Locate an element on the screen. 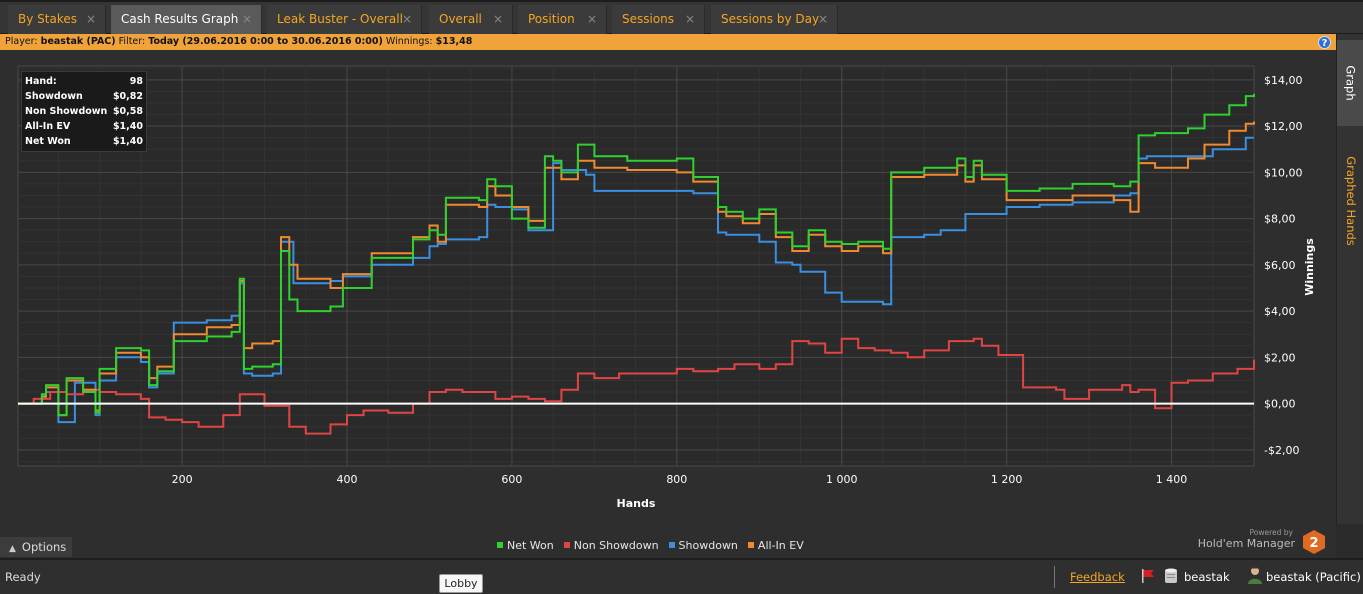  y-tick-label: $10,00 is located at coordinates (1283, 172).